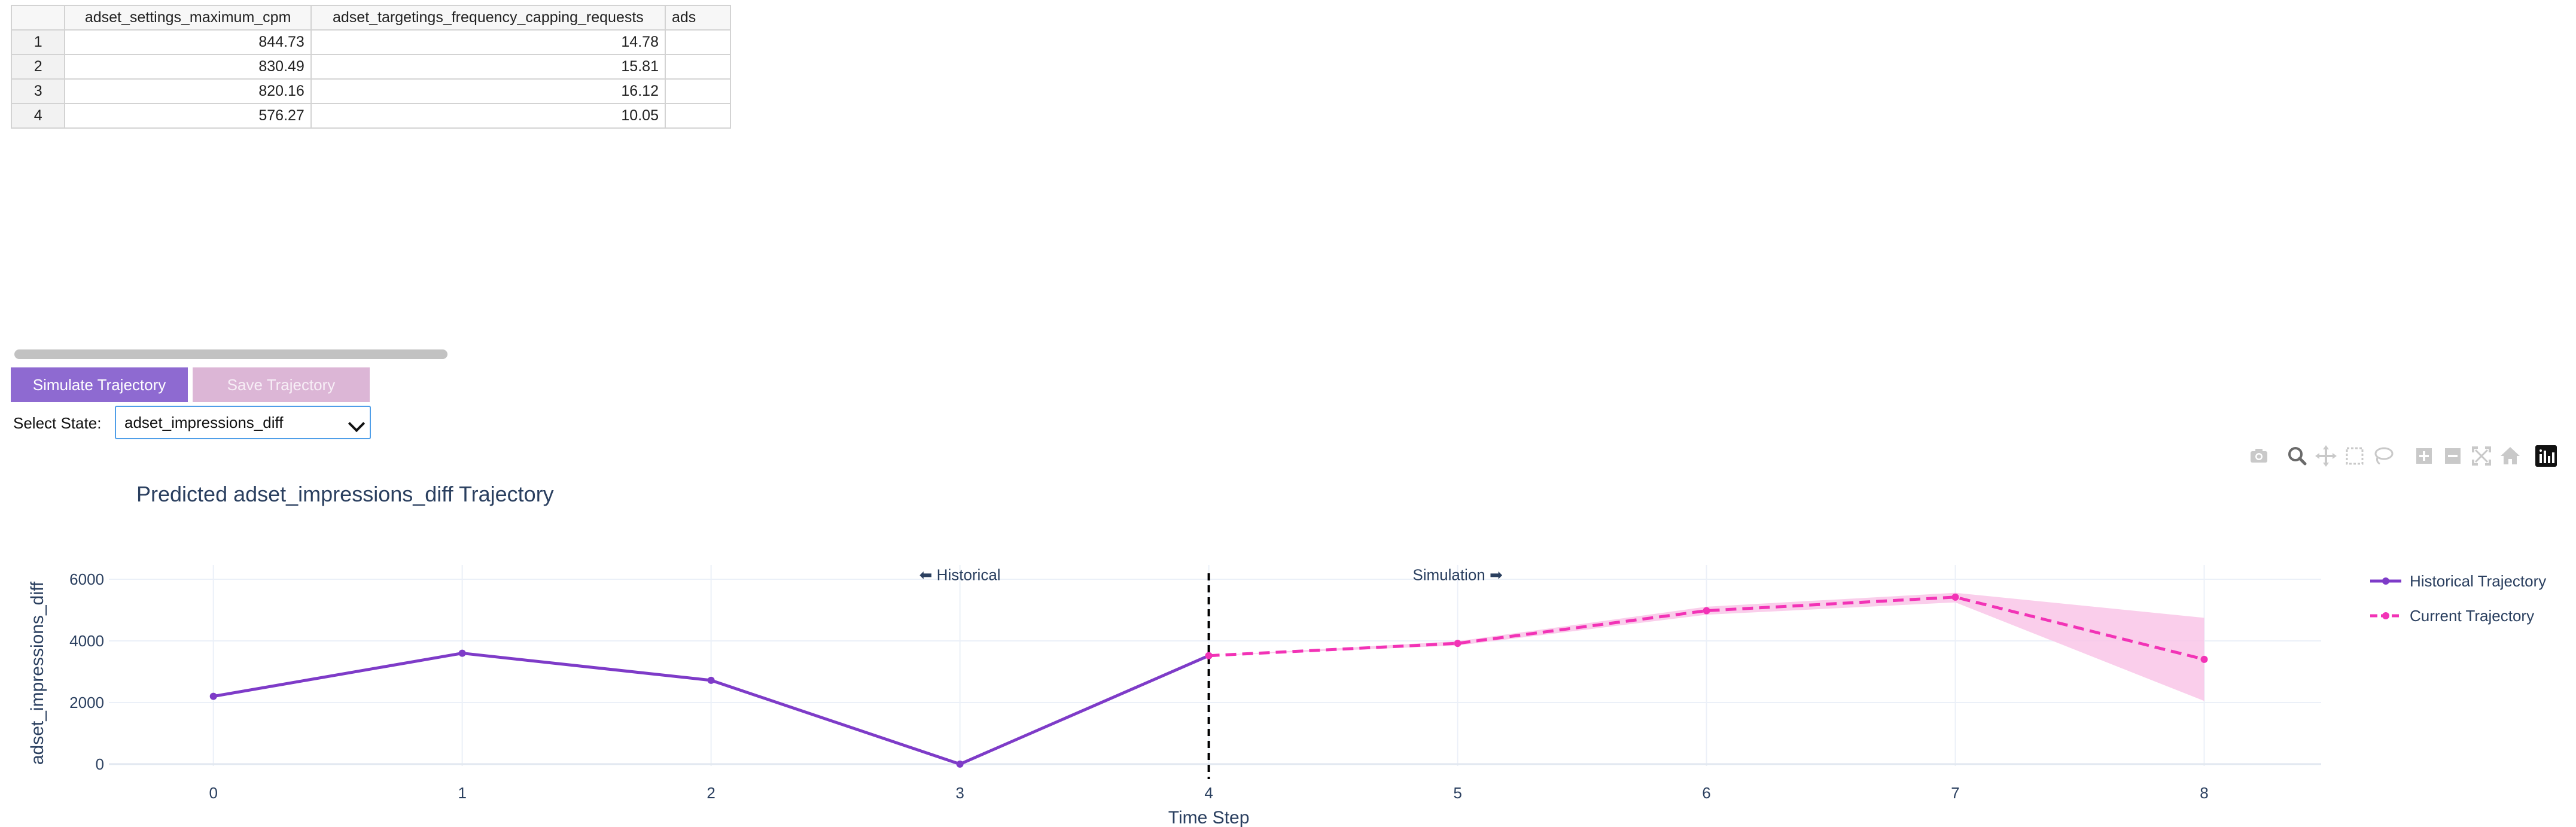  I want to click on table-header-index, so click(38, 18).